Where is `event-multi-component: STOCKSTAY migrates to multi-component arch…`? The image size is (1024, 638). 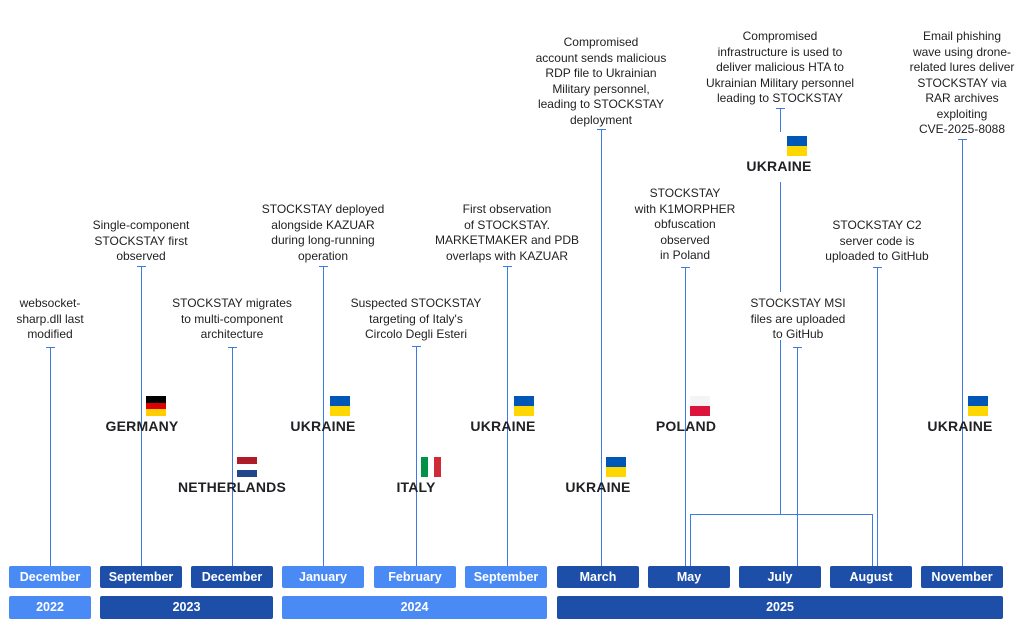
event-multi-component: STOCKSTAY migrates to multi-component arch… is located at coordinates (232, 318).